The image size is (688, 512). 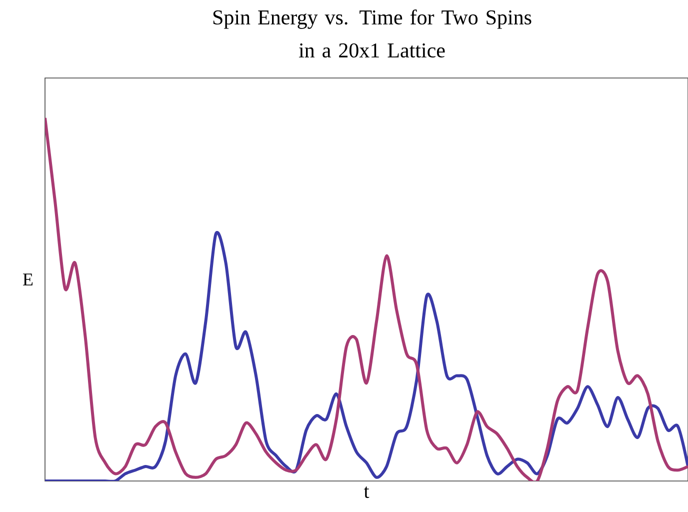 I want to click on y-axis-title: E, so click(x=27, y=280).